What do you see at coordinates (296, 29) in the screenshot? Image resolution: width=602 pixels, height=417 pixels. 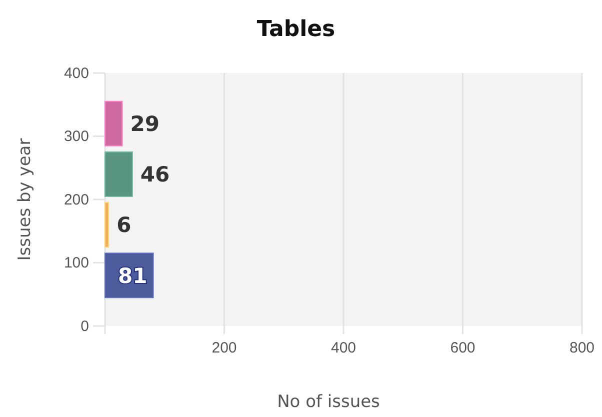 I see `chart-title: Tables` at bounding box center [296, 29].